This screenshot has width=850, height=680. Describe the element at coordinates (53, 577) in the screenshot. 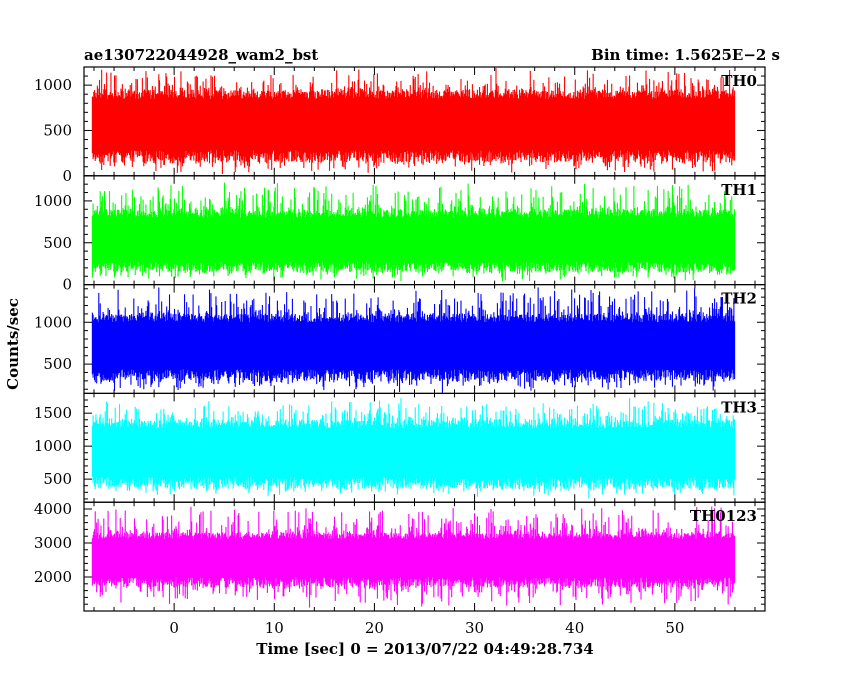

I see `y-tick-label: 2000` at that location.